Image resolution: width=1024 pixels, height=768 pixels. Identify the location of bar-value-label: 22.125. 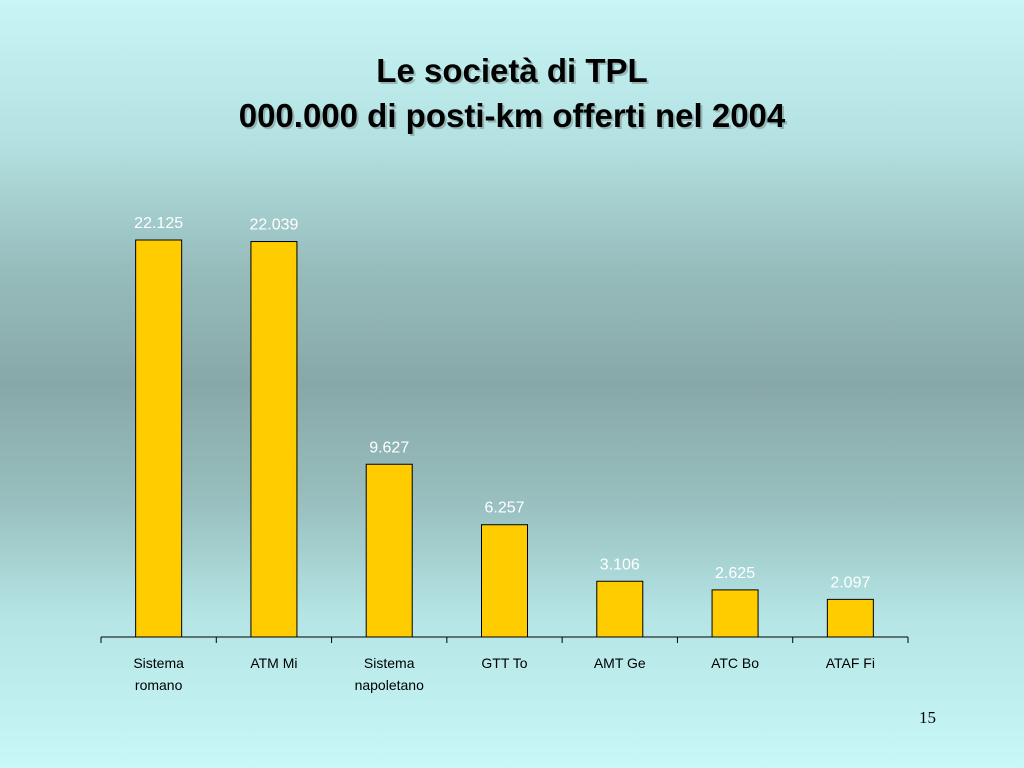
(158, 223).